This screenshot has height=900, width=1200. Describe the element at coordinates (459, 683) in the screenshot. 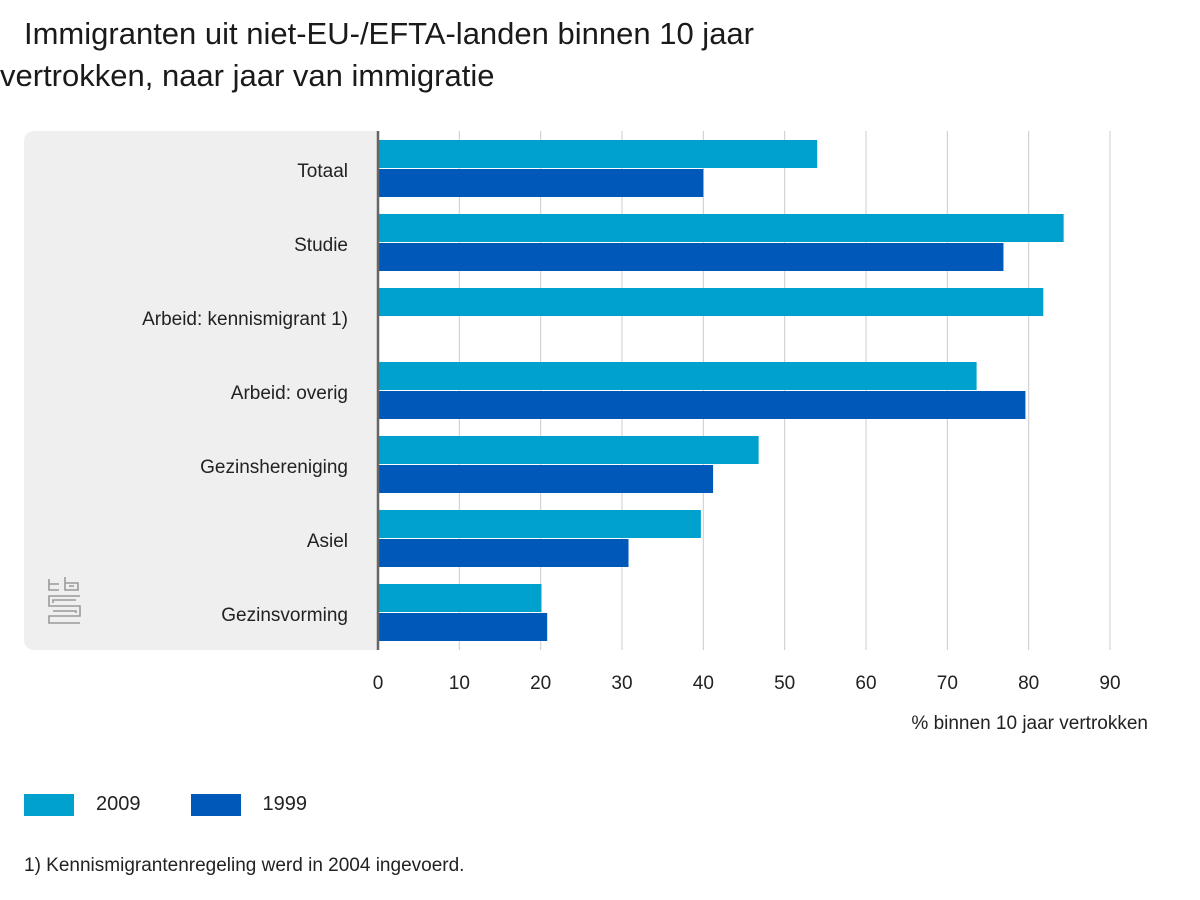

I see `x-tick-label-10: 10` at that location.